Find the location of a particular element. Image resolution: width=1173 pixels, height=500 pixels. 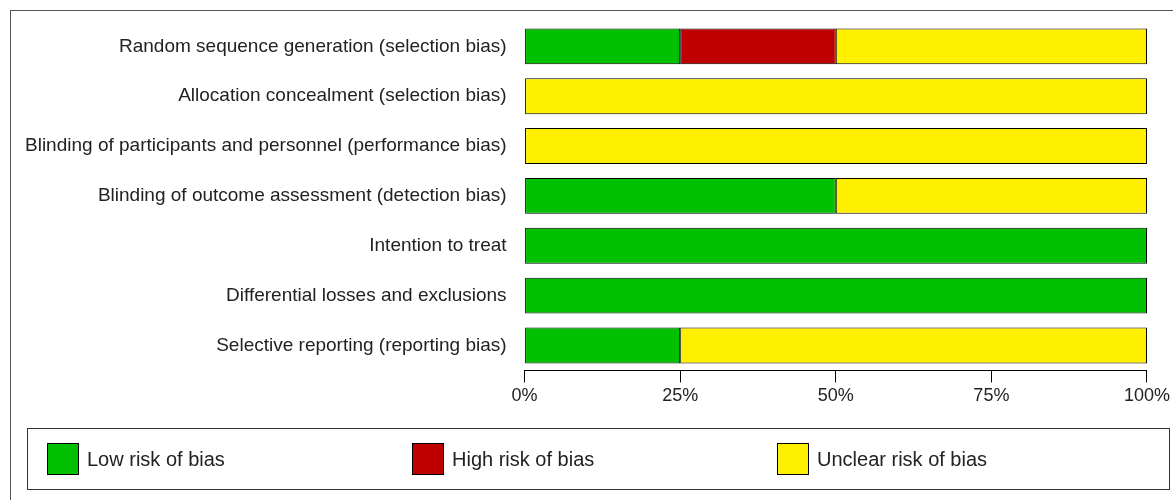

legend-label: Unclear risk of bias is located at coordinates (902, 459).